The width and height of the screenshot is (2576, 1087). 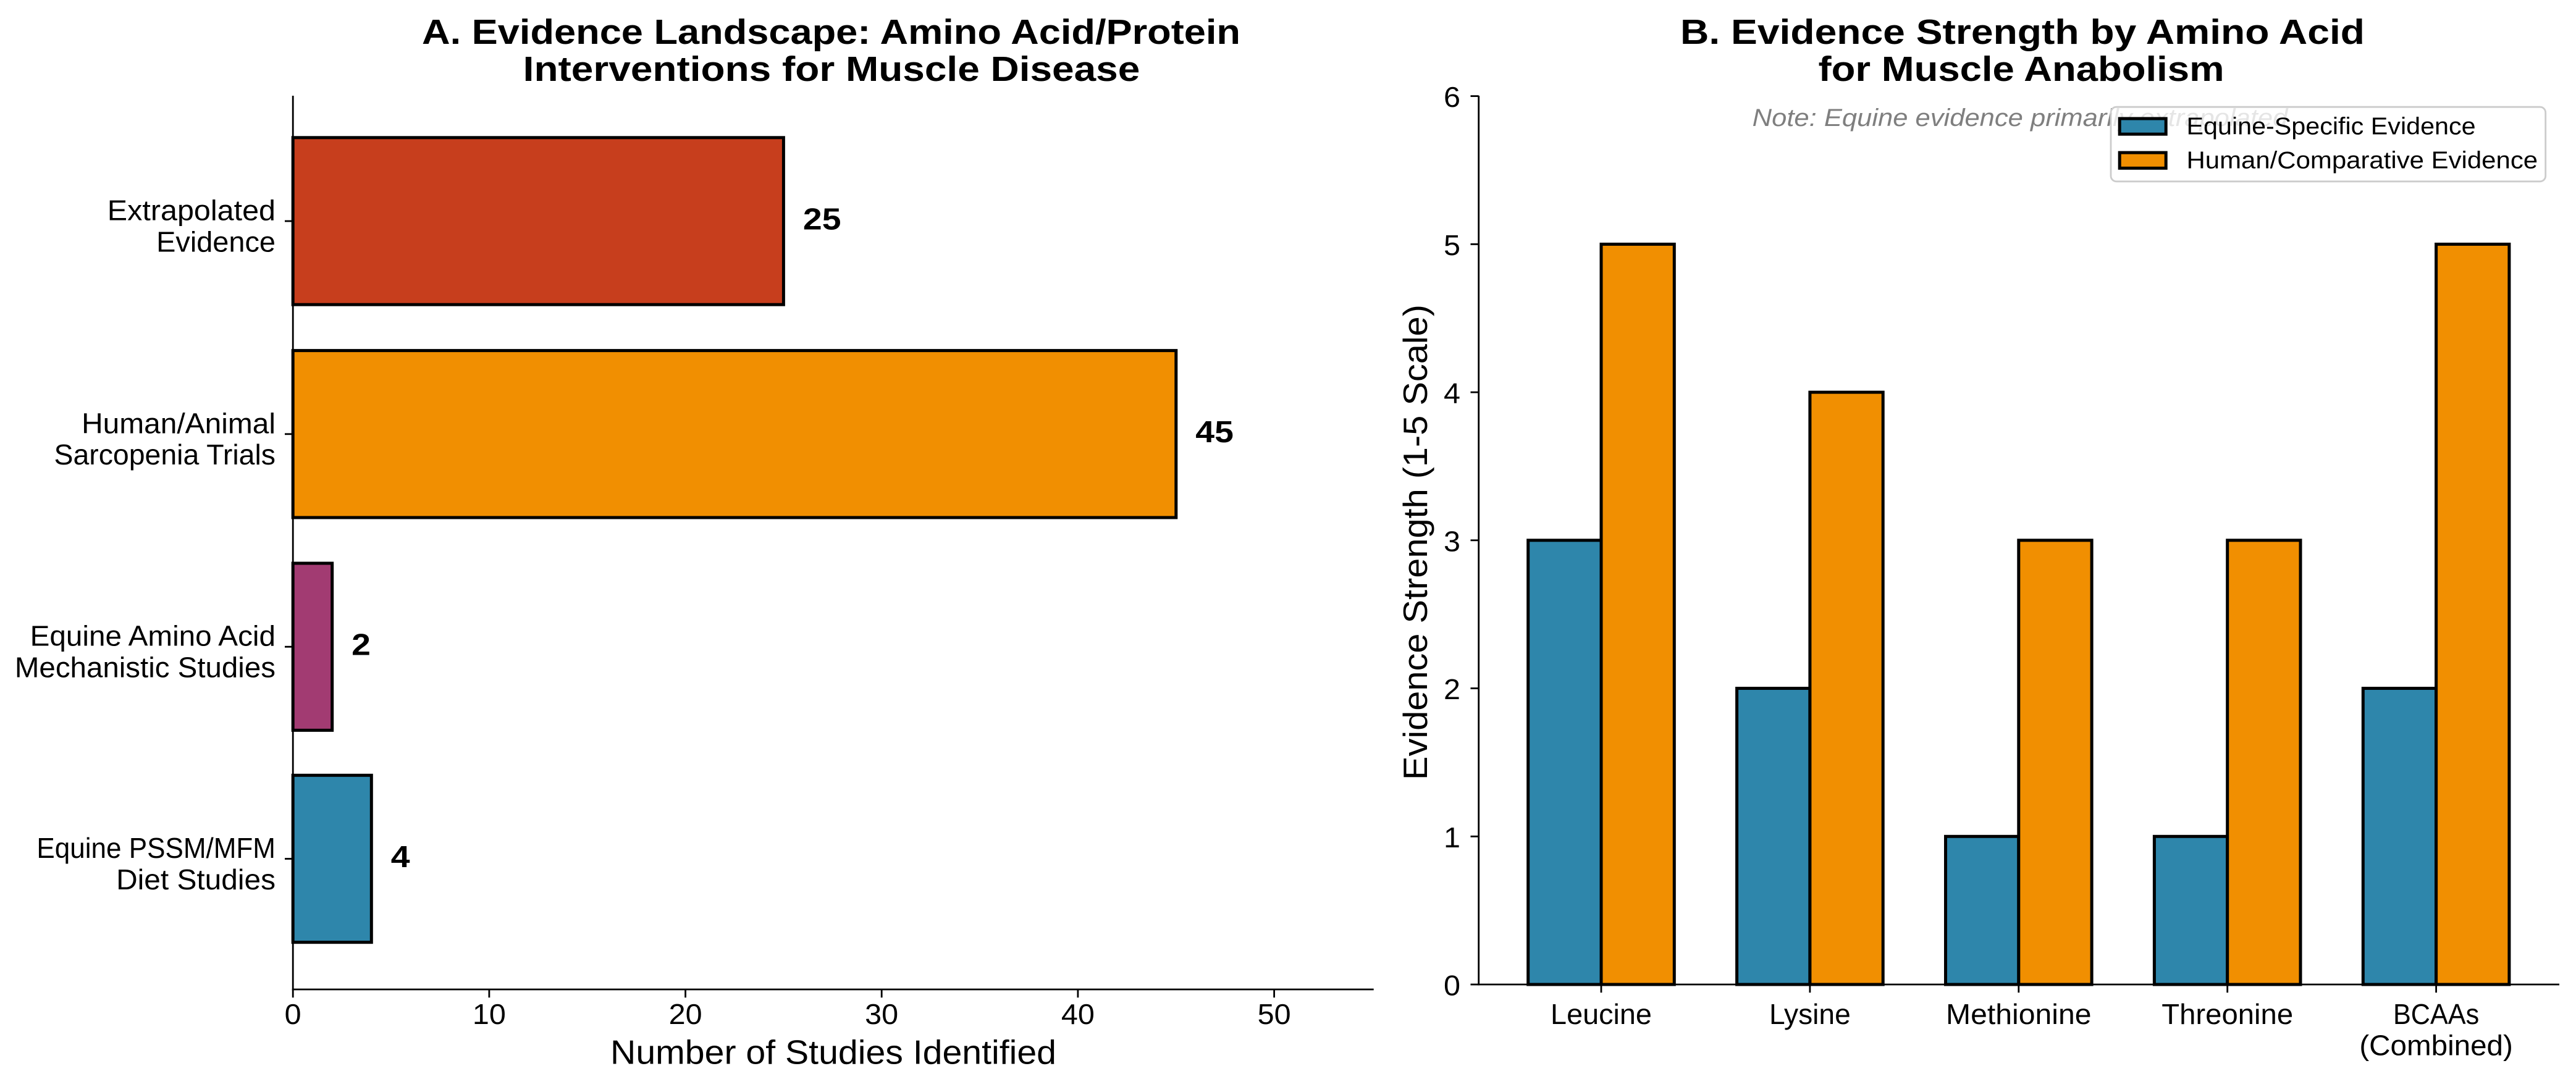 What do you see at coordinates (2331, 127) in the screenshot?
I see `svg-text: Equine-Specific Evidence` at bounding box center [2331, 127].